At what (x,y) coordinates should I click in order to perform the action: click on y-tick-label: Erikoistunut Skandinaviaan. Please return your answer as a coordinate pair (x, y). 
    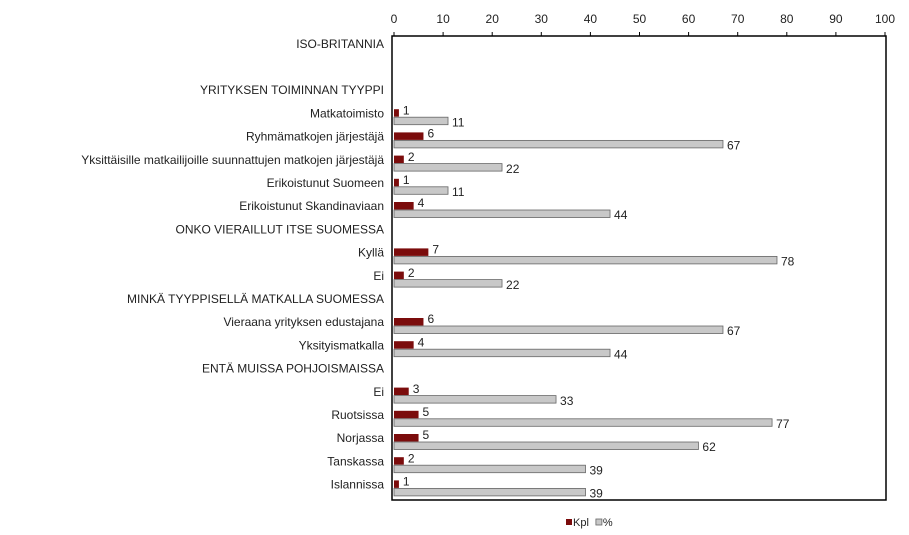
    Looking at the image, I should click on (311, 206).